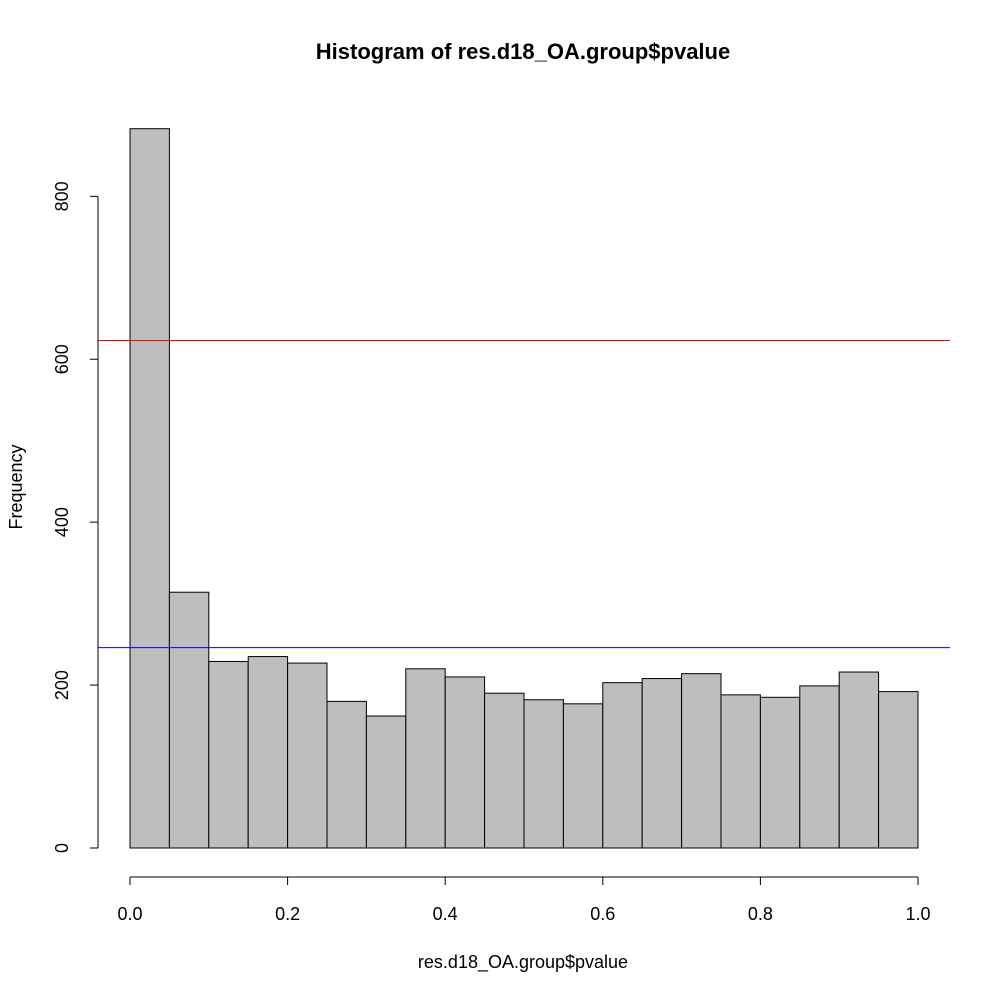  Describe the element at coordinates (602, 914) in the screenshot. I see `x-tick-label: 0.6` at that location.